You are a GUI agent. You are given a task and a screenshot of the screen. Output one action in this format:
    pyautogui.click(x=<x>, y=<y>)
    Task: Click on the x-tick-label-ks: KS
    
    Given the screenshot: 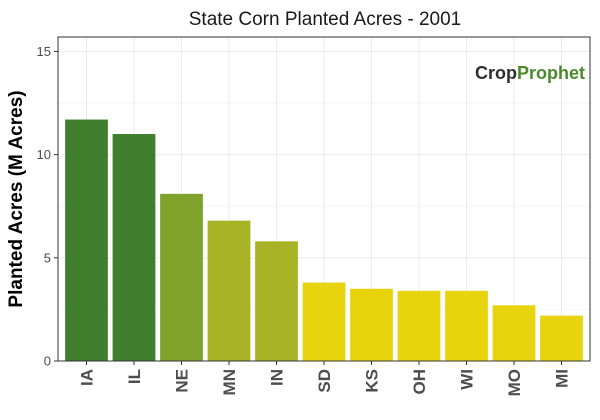 What is the action you would take?
    pyautogui.click(x=372, y=381)
    